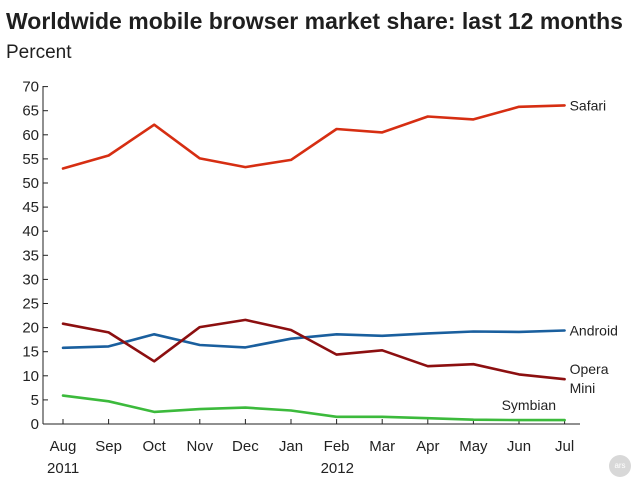 Image resolution: width=640 pixels, height=480 pixels. What do you see at coordinates (473, 446) in the screenshot?
I see `x-tick-label: May` at bounding box center [473, 446].